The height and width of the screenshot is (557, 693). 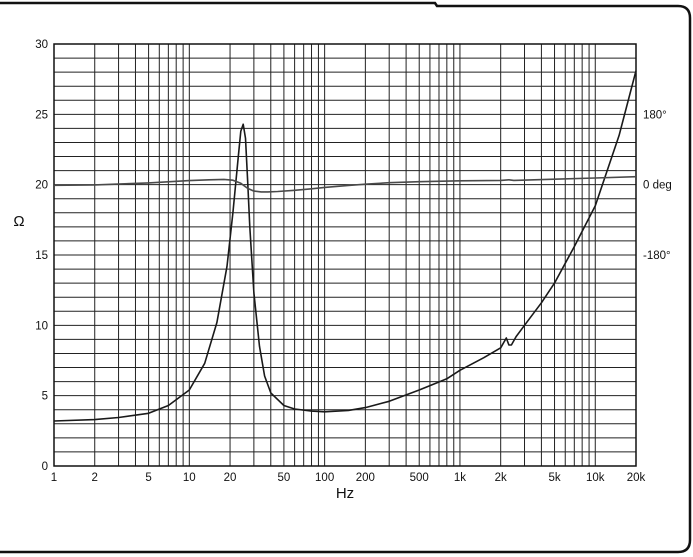 What do you see at coordinates (348, 478) in the screenshot?
I see `x-axis-ticks: 1 2 5 10 20 50 100 200 500 1k 2k 5k 10k 20k` at bounding box center [348, 478].